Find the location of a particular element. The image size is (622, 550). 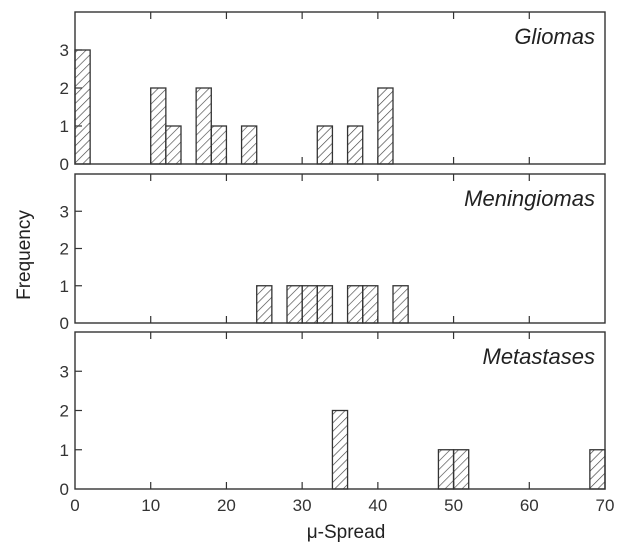

panel-title: Meningiomas is located at coordinates (529, 198).